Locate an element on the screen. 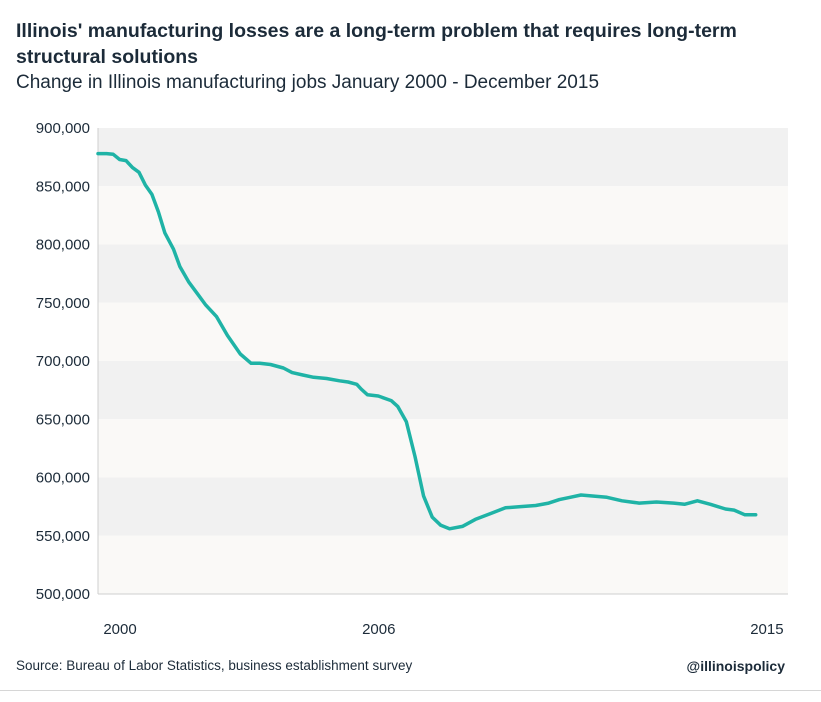 The width and height of the screenshot is (821, 702). credit-handle: @illinoispolicy is located at coordinates (735, 666).